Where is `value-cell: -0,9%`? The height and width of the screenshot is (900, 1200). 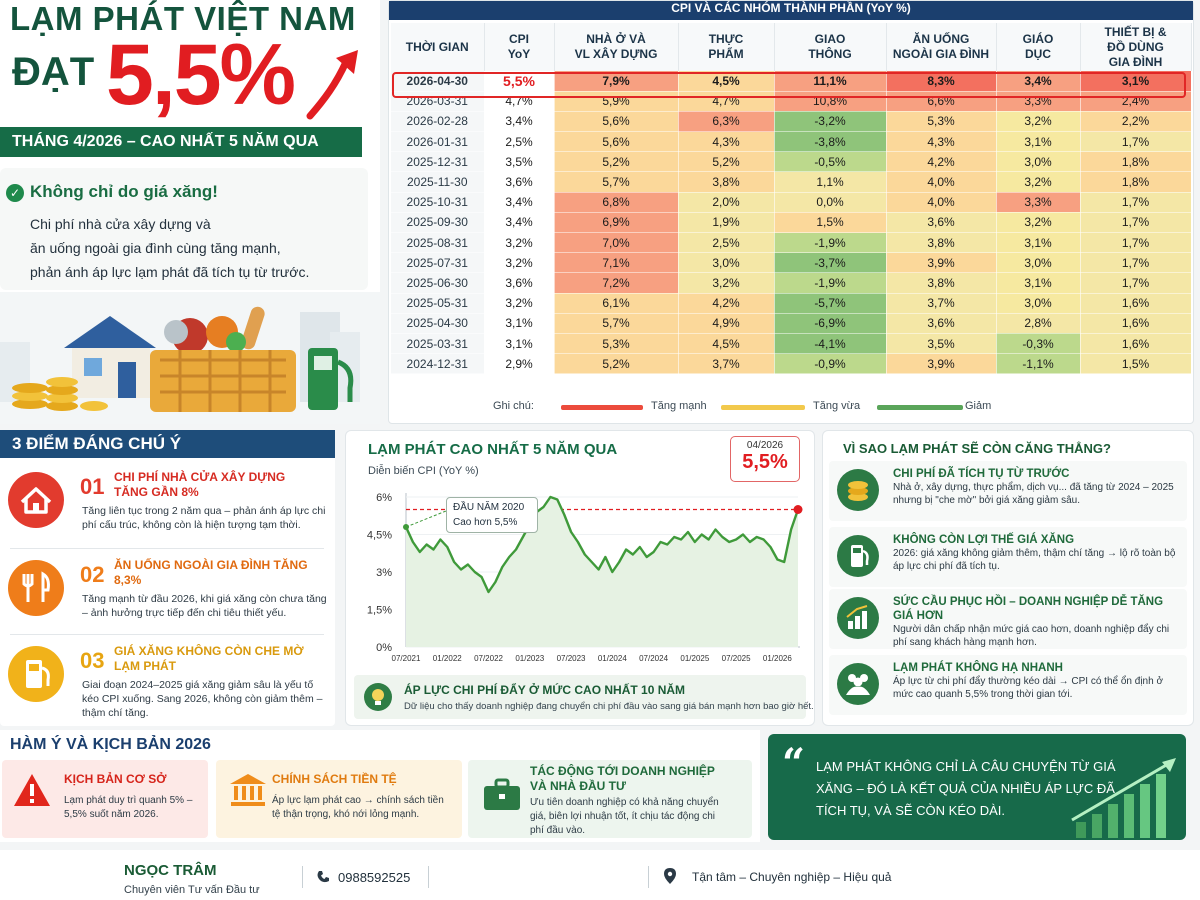
value-cell: -0,9% is located at coordinates (830, 364).